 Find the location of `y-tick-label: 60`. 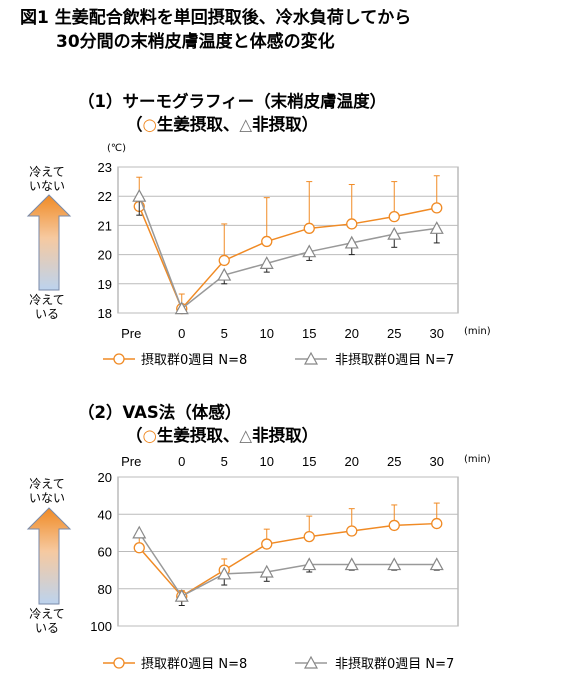

y-tick-label: 60 is located at coordinates (105, 552).